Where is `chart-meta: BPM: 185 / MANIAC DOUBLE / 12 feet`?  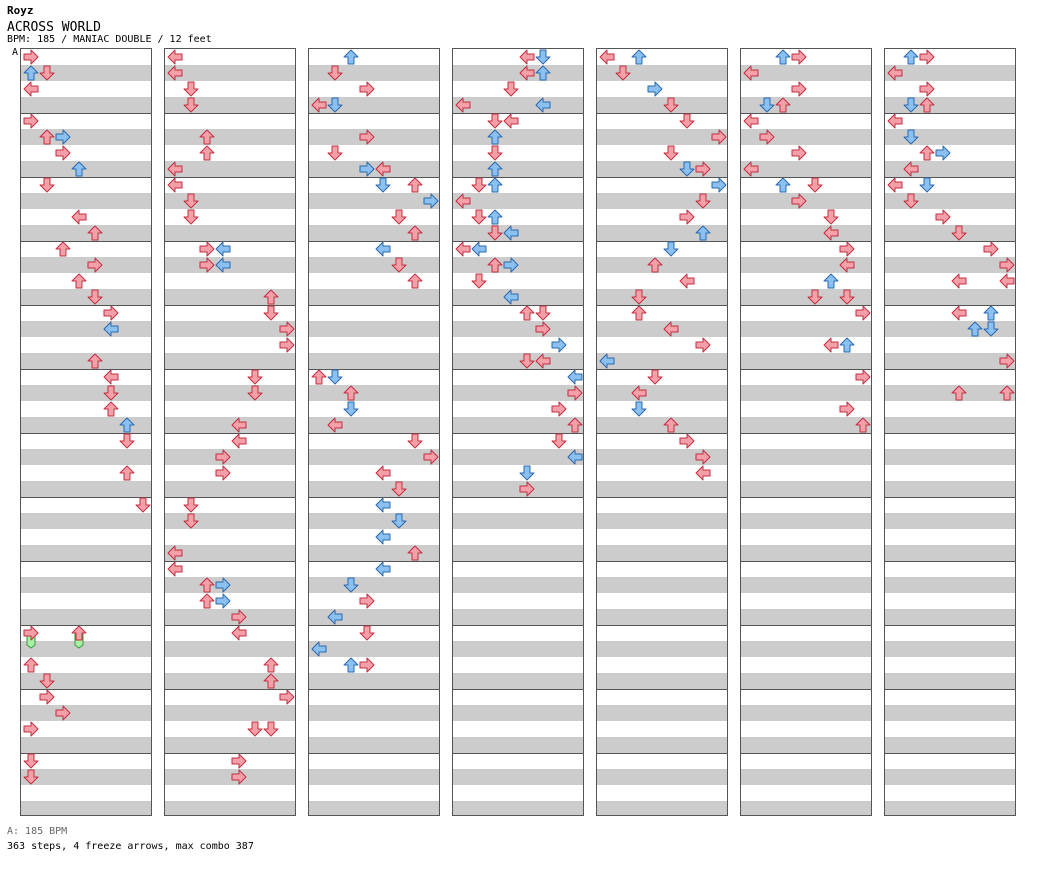 chart-meta: BPM: 185 / MANIAC DOUBLE / 12 feet is located at coordinates (109, 39).